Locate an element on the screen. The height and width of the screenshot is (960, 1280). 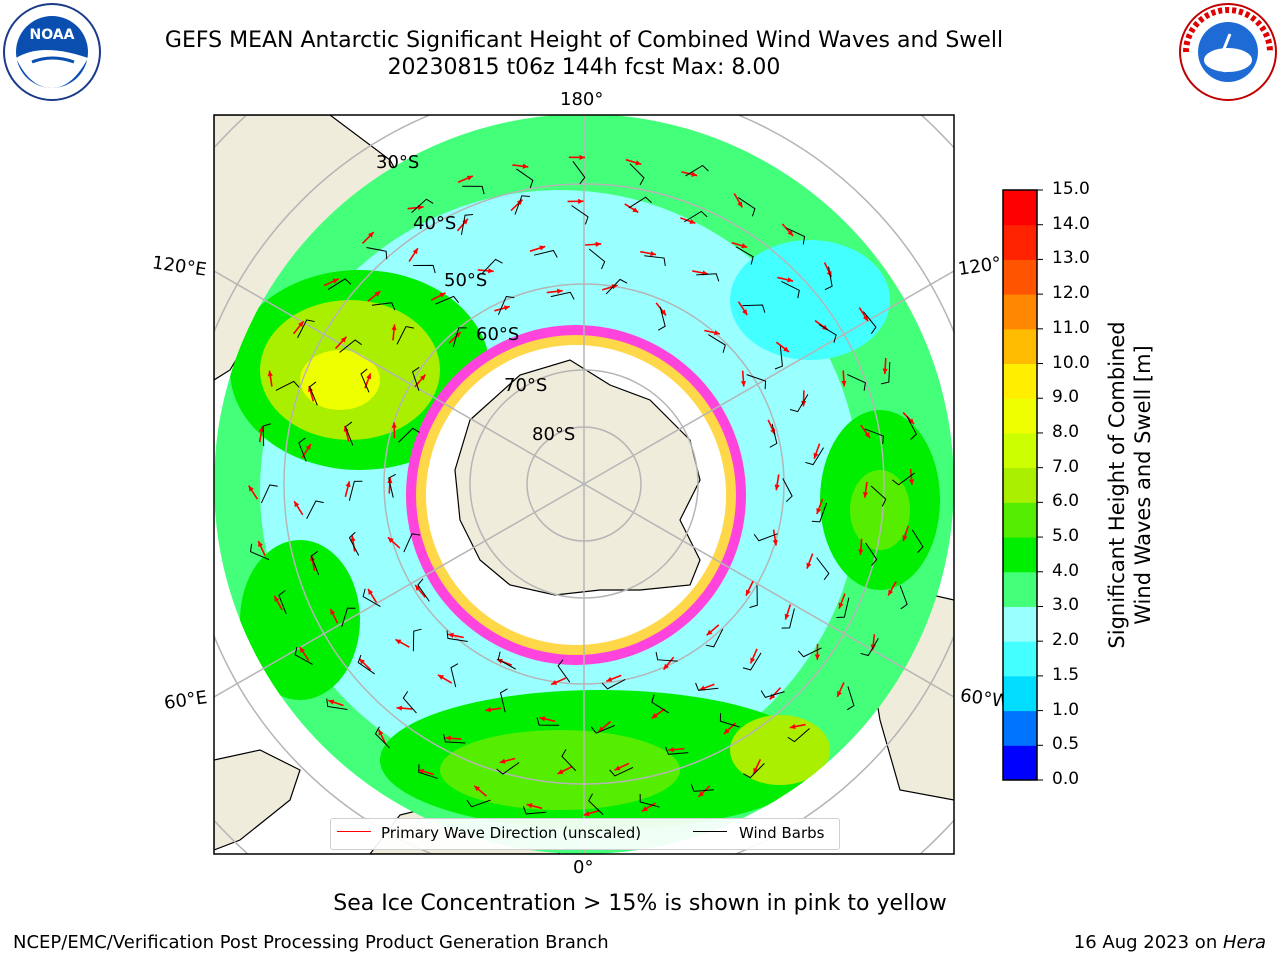
parallel-label-50s: 50°S is located at coordinates (466, 280).